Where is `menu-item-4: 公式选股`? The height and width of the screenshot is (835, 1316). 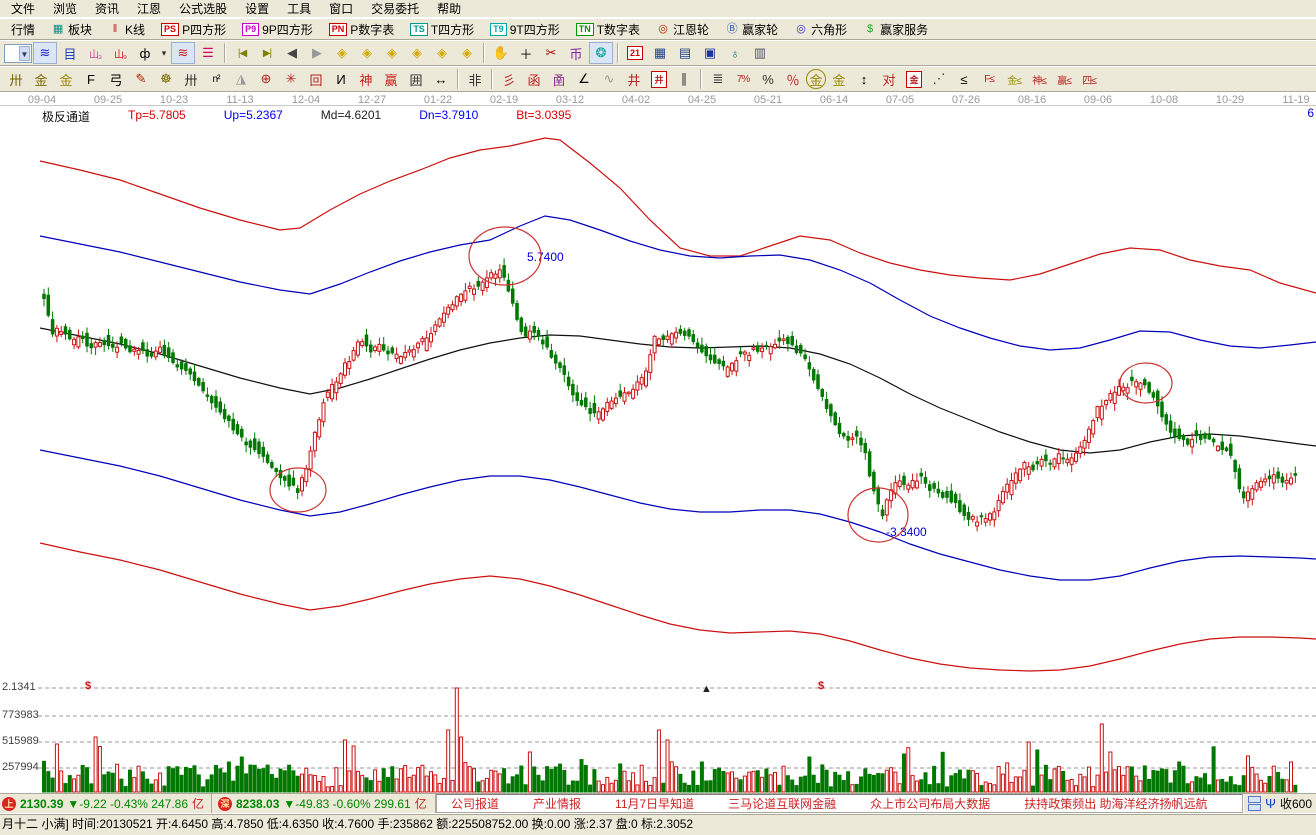 menu-item-4: 公式选股 is located at coordinates (203, 9).